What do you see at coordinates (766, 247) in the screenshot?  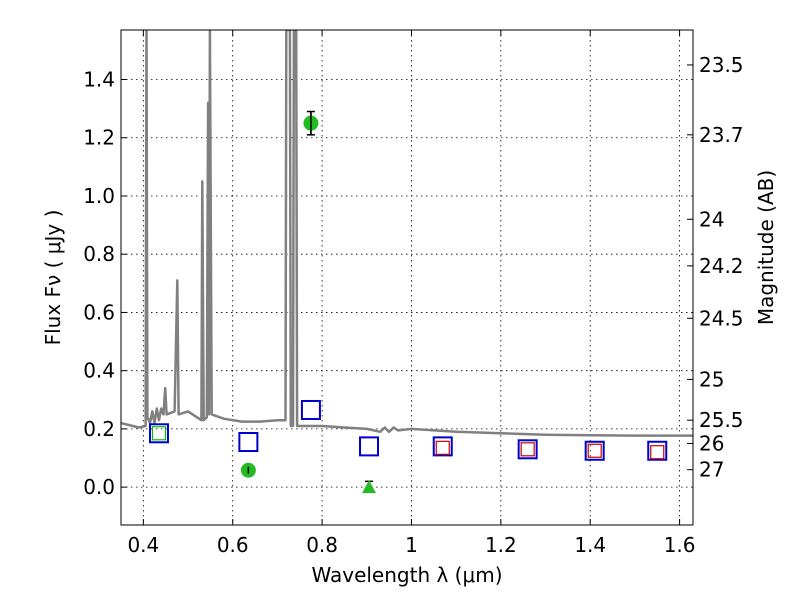 I see `y2-axis-label: Magnitude (AB)` at bounding box center [766, 247].